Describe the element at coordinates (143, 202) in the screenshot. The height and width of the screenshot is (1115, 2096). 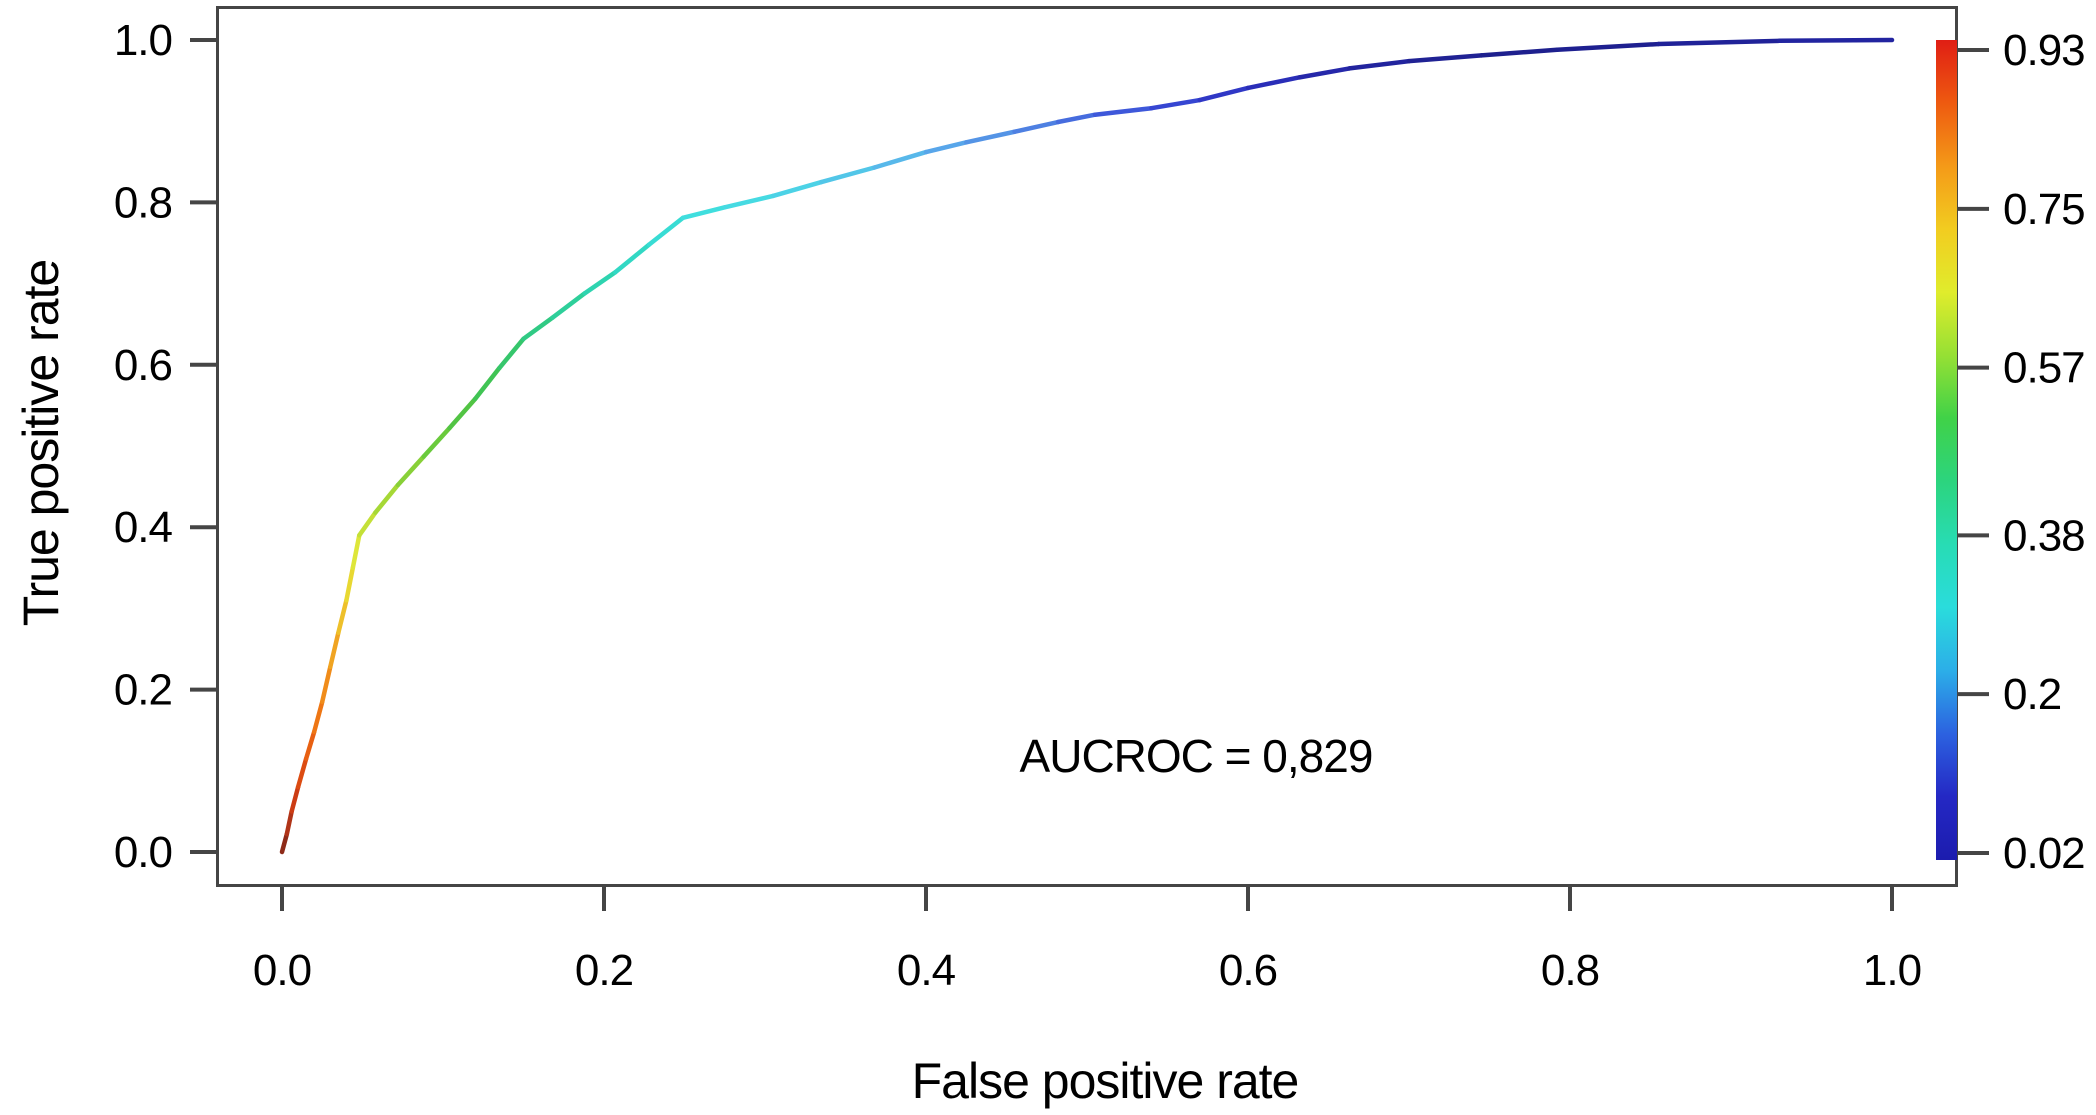
I see `y-tick-label: 0.8` at that location.